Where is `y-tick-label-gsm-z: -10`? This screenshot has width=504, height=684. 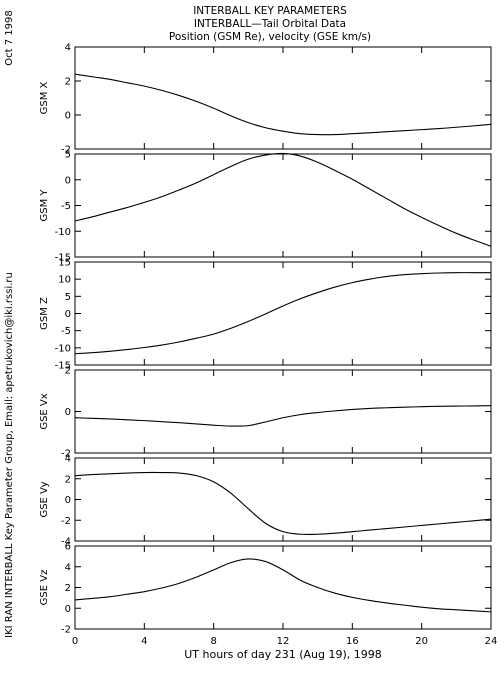 y-tick-label-gsm-z: -10 is located at coordinates (63, 348).